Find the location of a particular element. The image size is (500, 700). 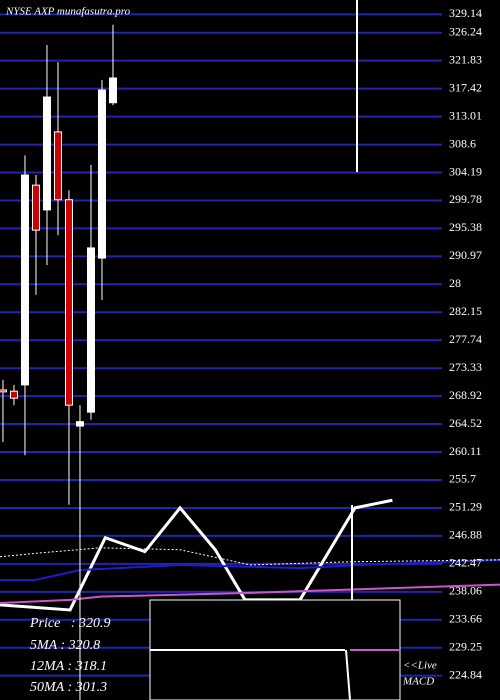

info-label: 5MA : 320.8 is located at coordinates (65, 645).